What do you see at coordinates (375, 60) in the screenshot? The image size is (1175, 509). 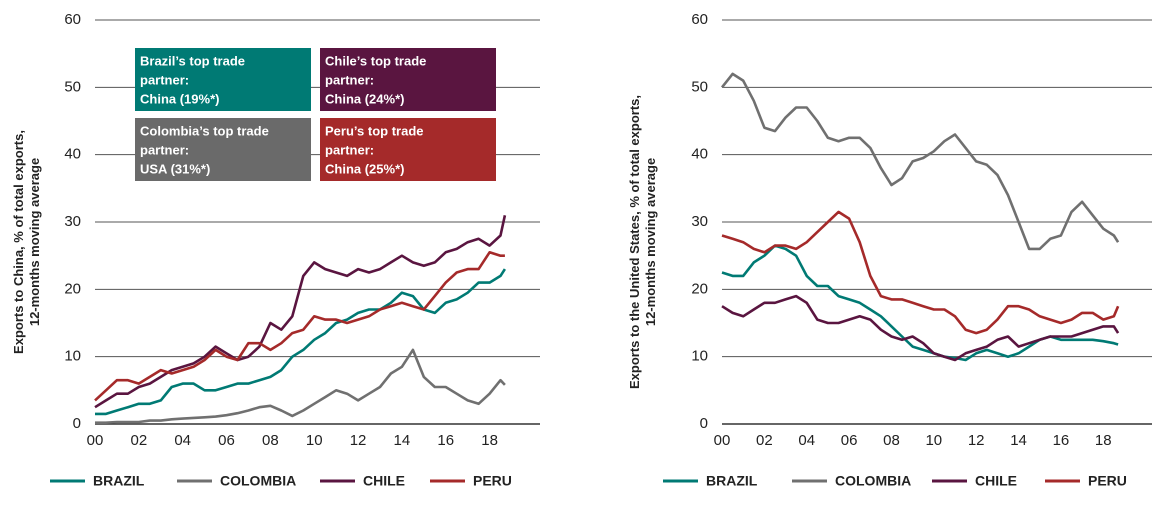 I see `annotation-text: Chile’s top trade` at bounding box center [375, 60].